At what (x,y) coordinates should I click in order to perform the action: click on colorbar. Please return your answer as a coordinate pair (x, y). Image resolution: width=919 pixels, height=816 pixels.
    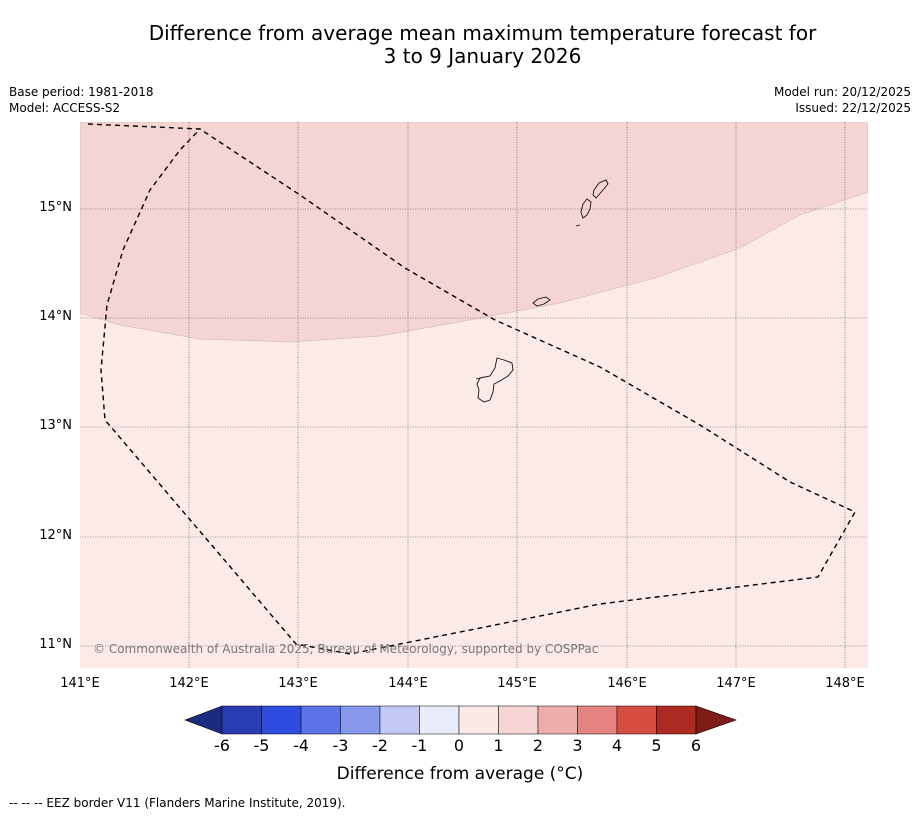
    Looking at the image, I should click on (460, 720).